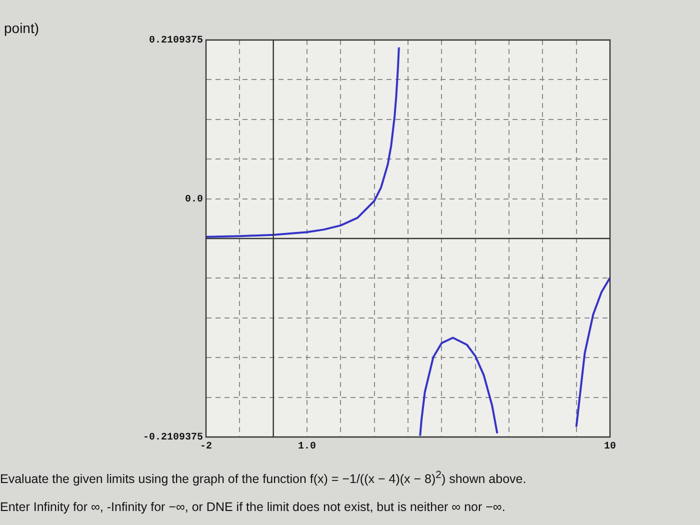  I want to click on text: Enter Infinity for ∞, -Infinity for −∞, or DNE if the limit does not exist, but is neither ∞ nor −∞., so click(253, 507).